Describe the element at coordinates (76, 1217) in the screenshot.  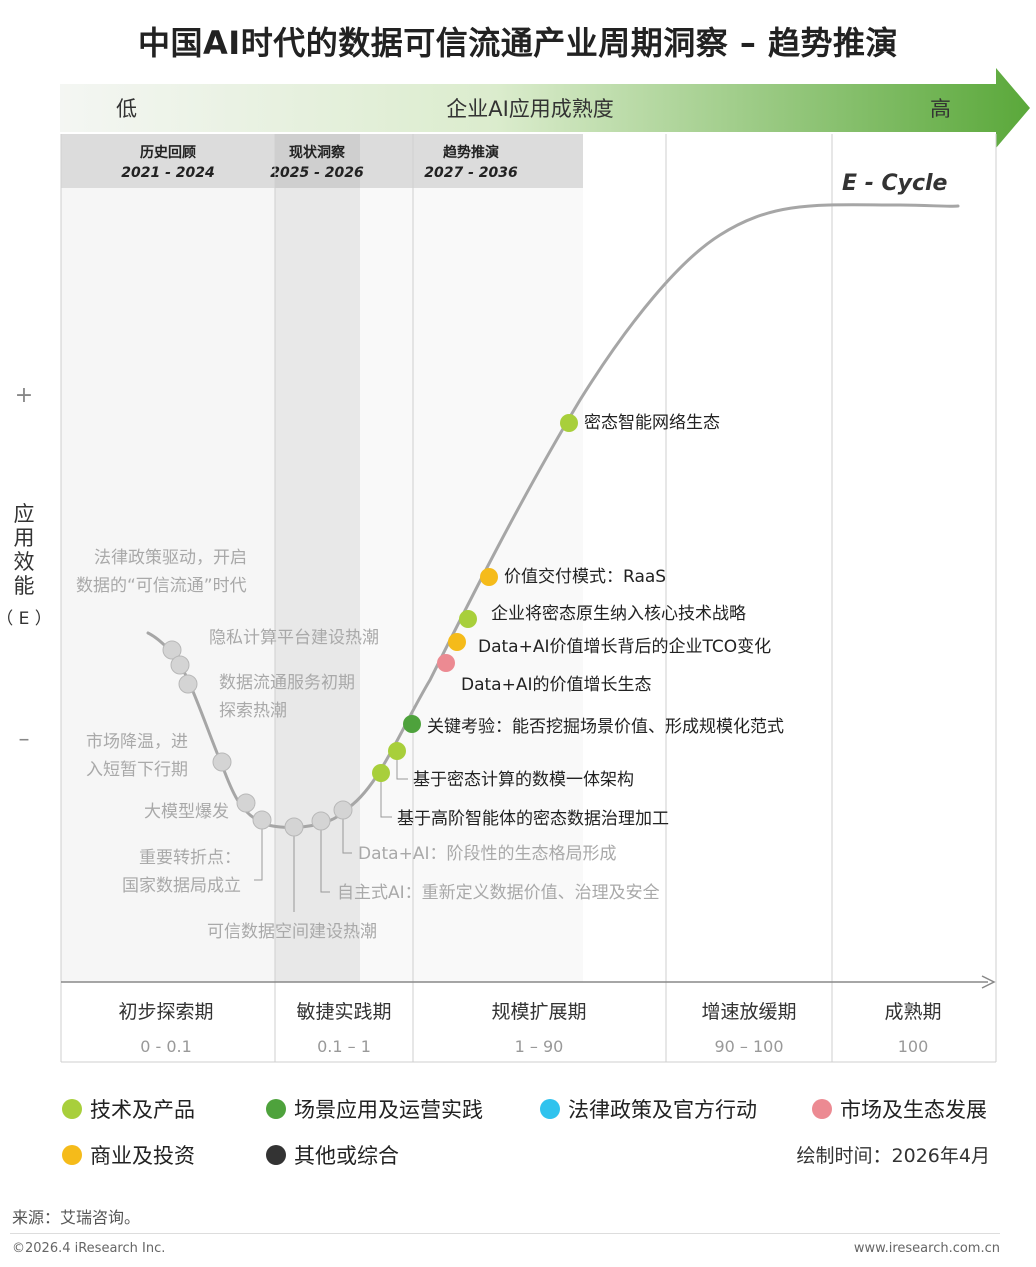
I see `source-note: 来源：艾瑞咨询。` at that location.